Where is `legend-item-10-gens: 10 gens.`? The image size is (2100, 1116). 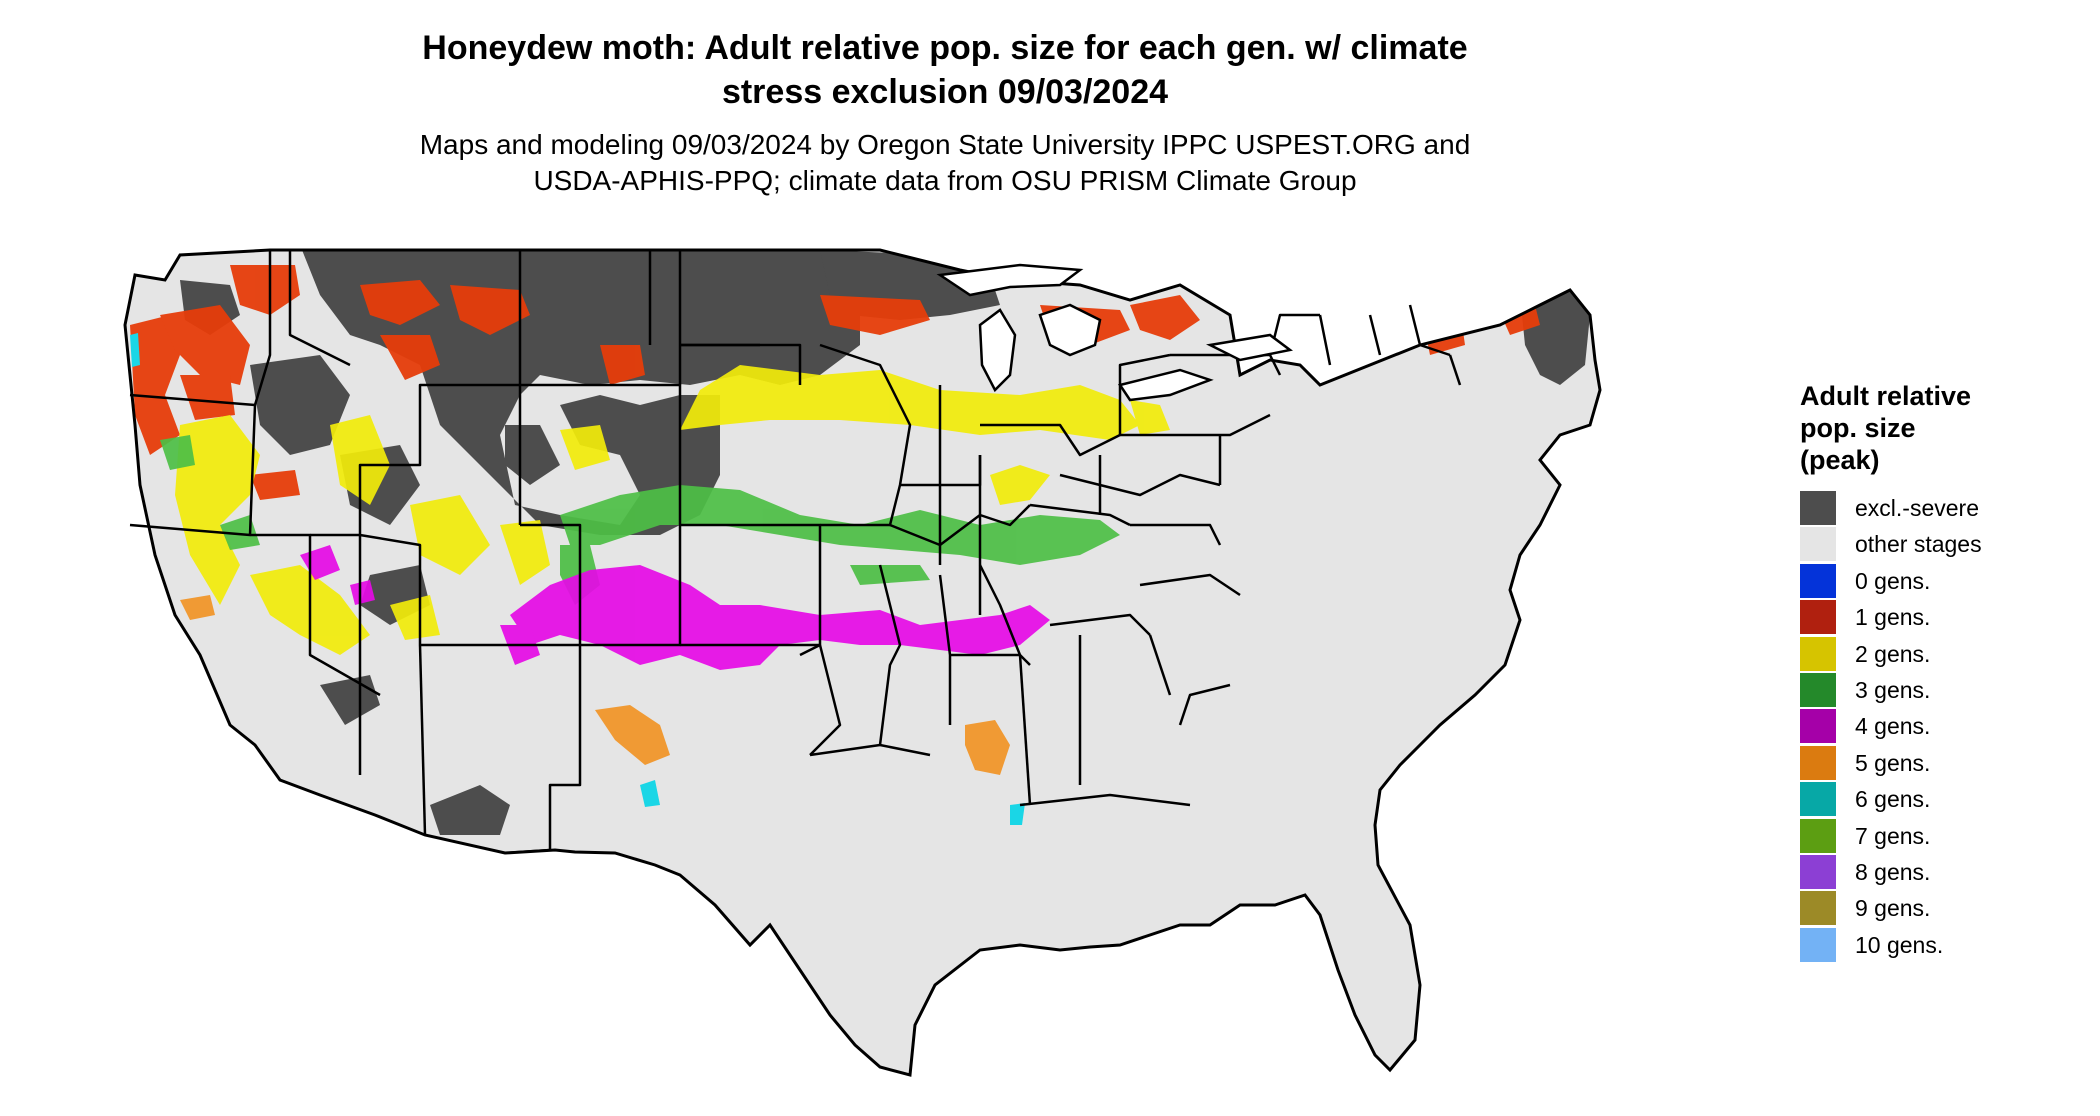 legend-item-10-gens: 10 gens. is located at coordinates (1930, 945).